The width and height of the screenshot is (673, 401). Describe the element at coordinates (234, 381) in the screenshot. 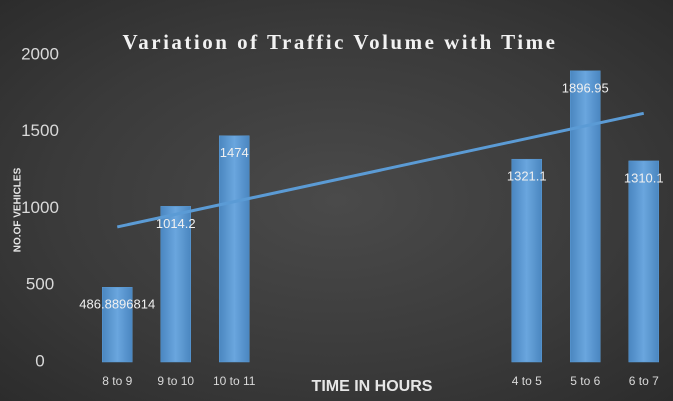

I see `x-tick-label: 10 to 11` at that location.